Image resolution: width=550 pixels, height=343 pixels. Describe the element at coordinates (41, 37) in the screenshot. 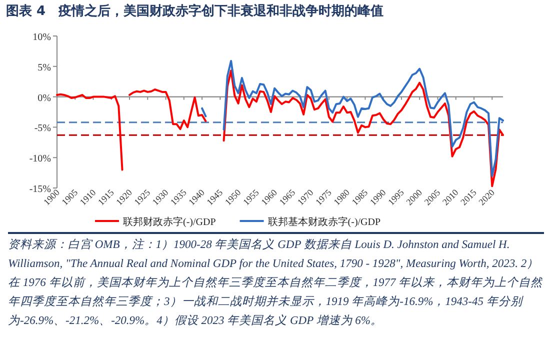

I see `y-tick-label: 10%` at that location.